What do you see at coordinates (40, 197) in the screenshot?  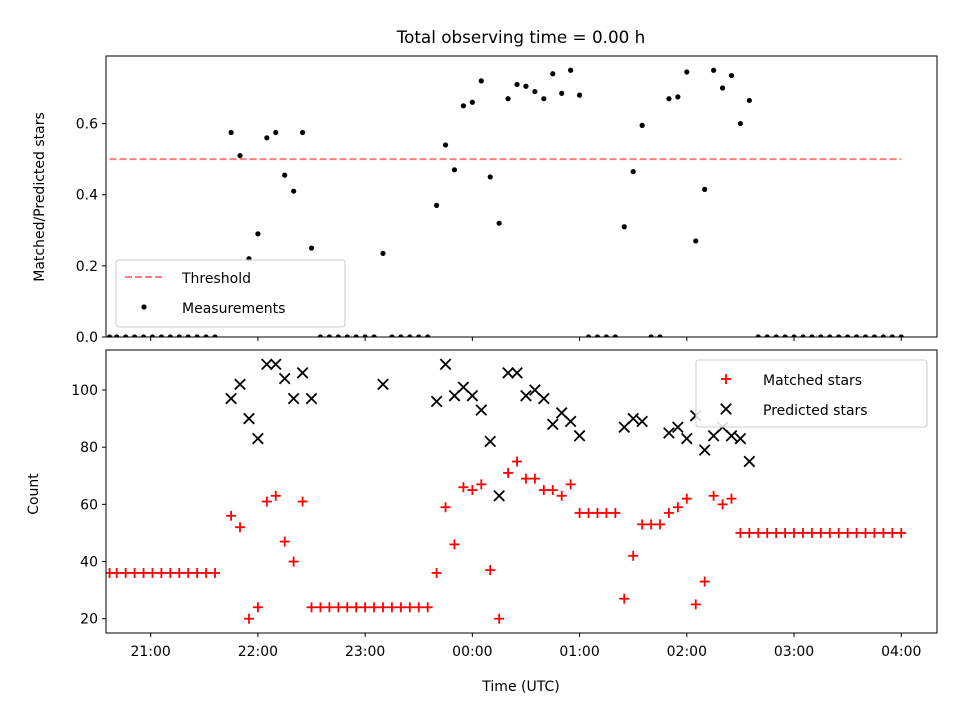 I see `top-y-axis-label: Matched/Predicted stars` at bounding box center [40, 197].